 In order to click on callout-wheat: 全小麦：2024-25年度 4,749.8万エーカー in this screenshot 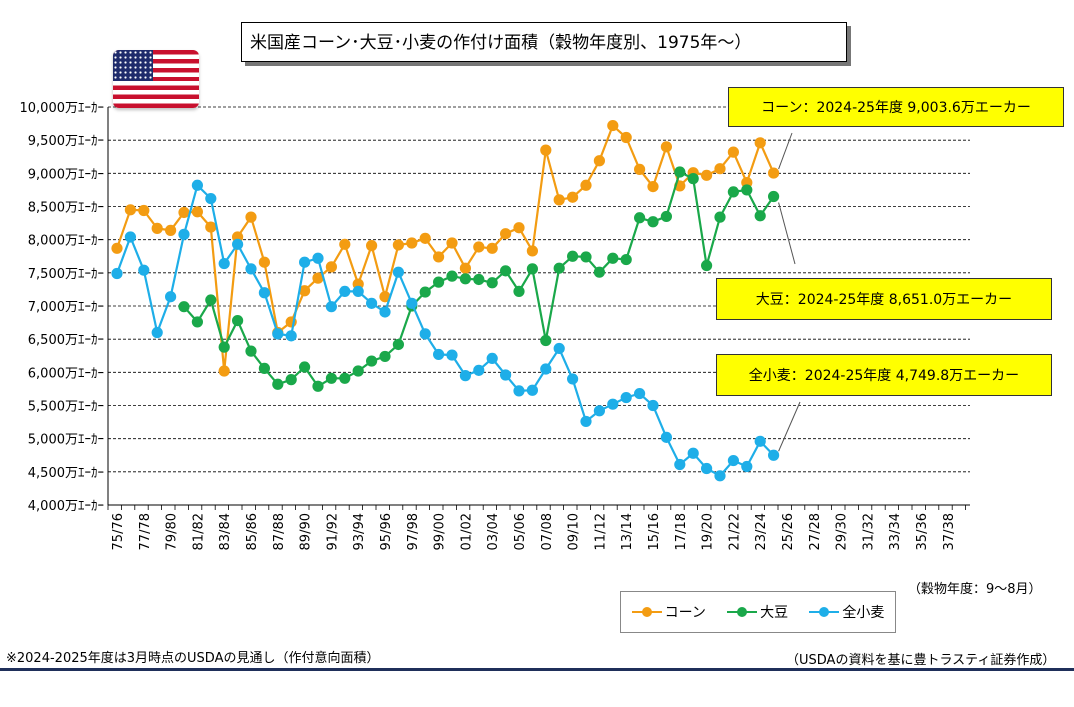, I will do `click(884, 375)`.